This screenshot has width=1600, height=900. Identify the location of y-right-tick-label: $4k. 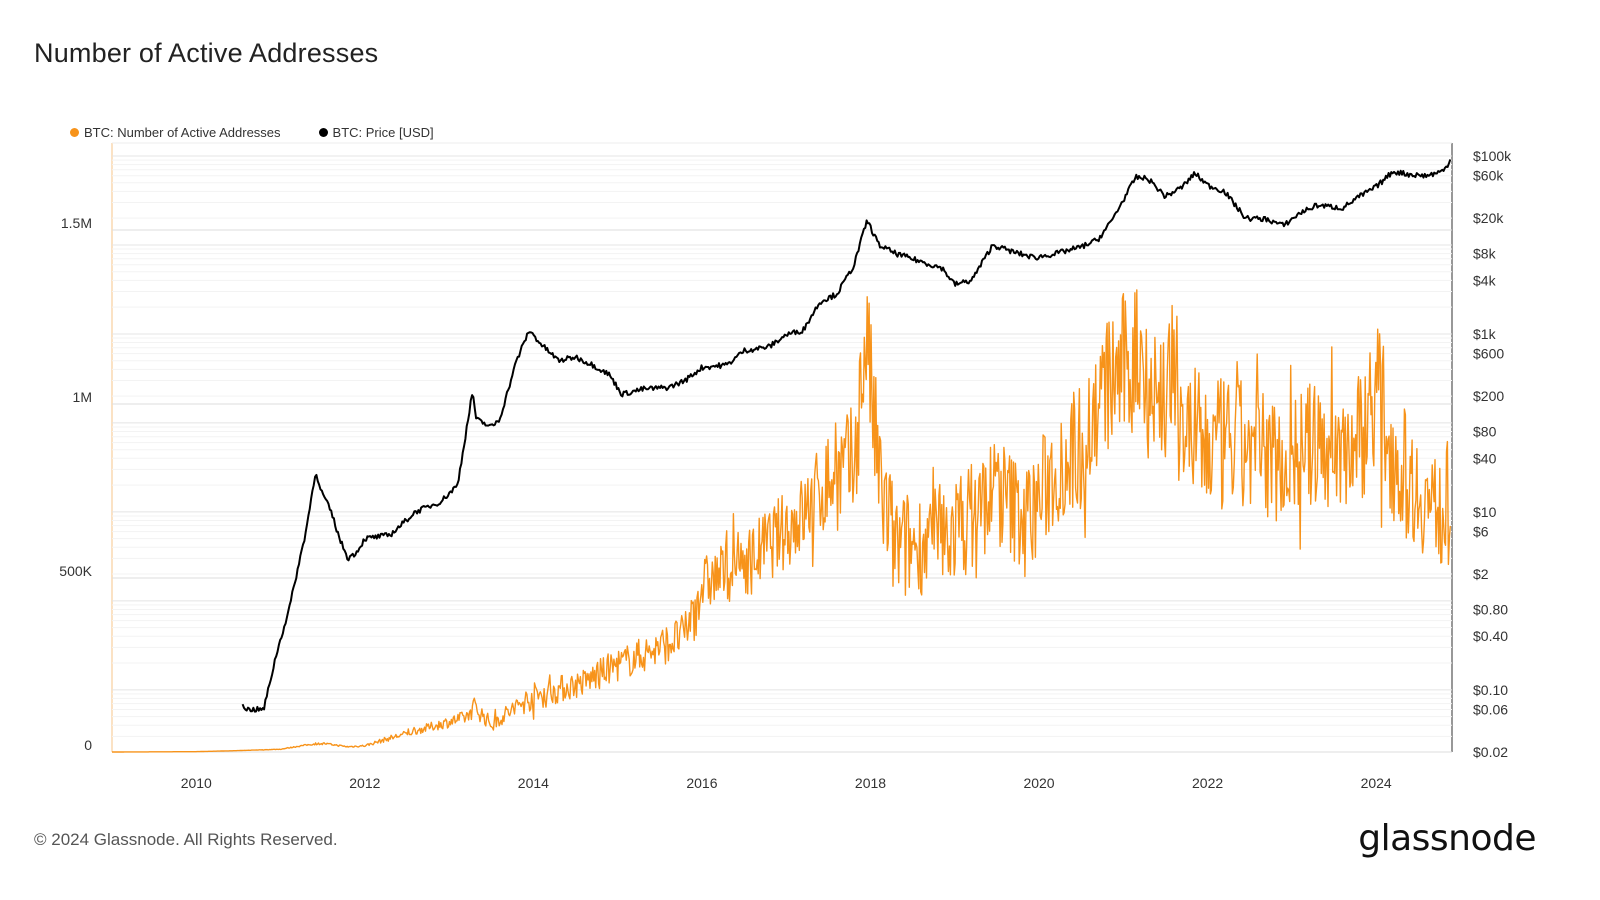
(1485, 280).